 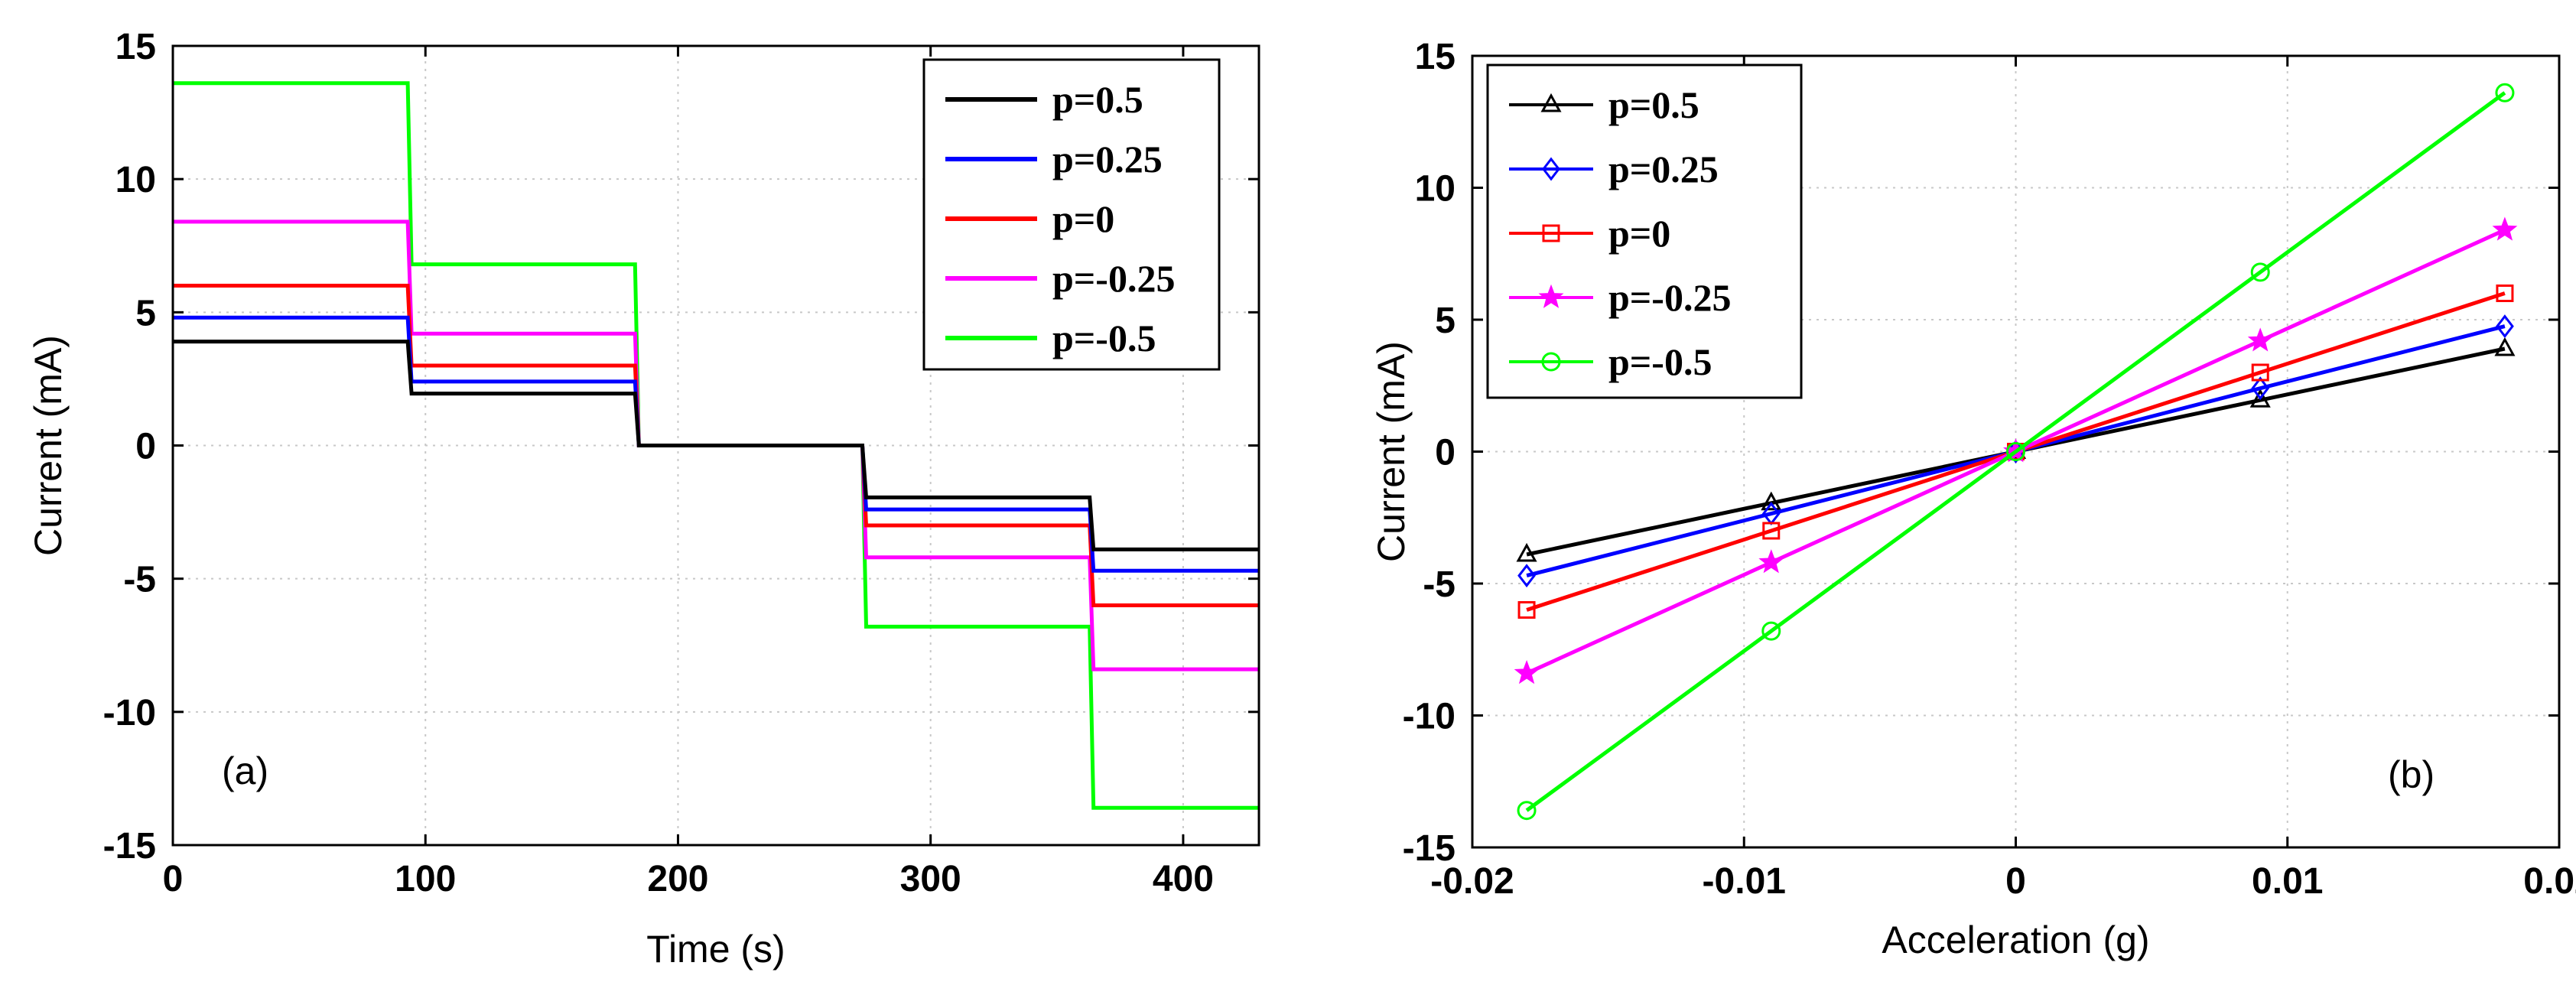 What do you see at coordinates (1183, 879) in the screenshot?
I see `x-tick-label: 400` at bounding box center [1183, 879].